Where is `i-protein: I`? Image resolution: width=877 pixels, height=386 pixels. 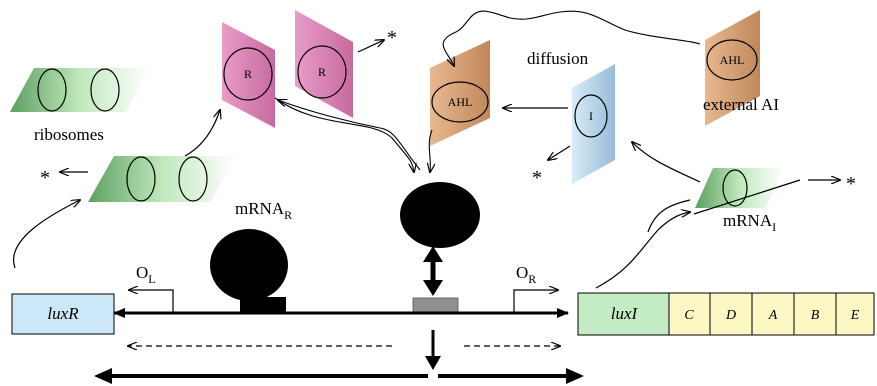 i-protein: I is located at coordinates (593, 124).